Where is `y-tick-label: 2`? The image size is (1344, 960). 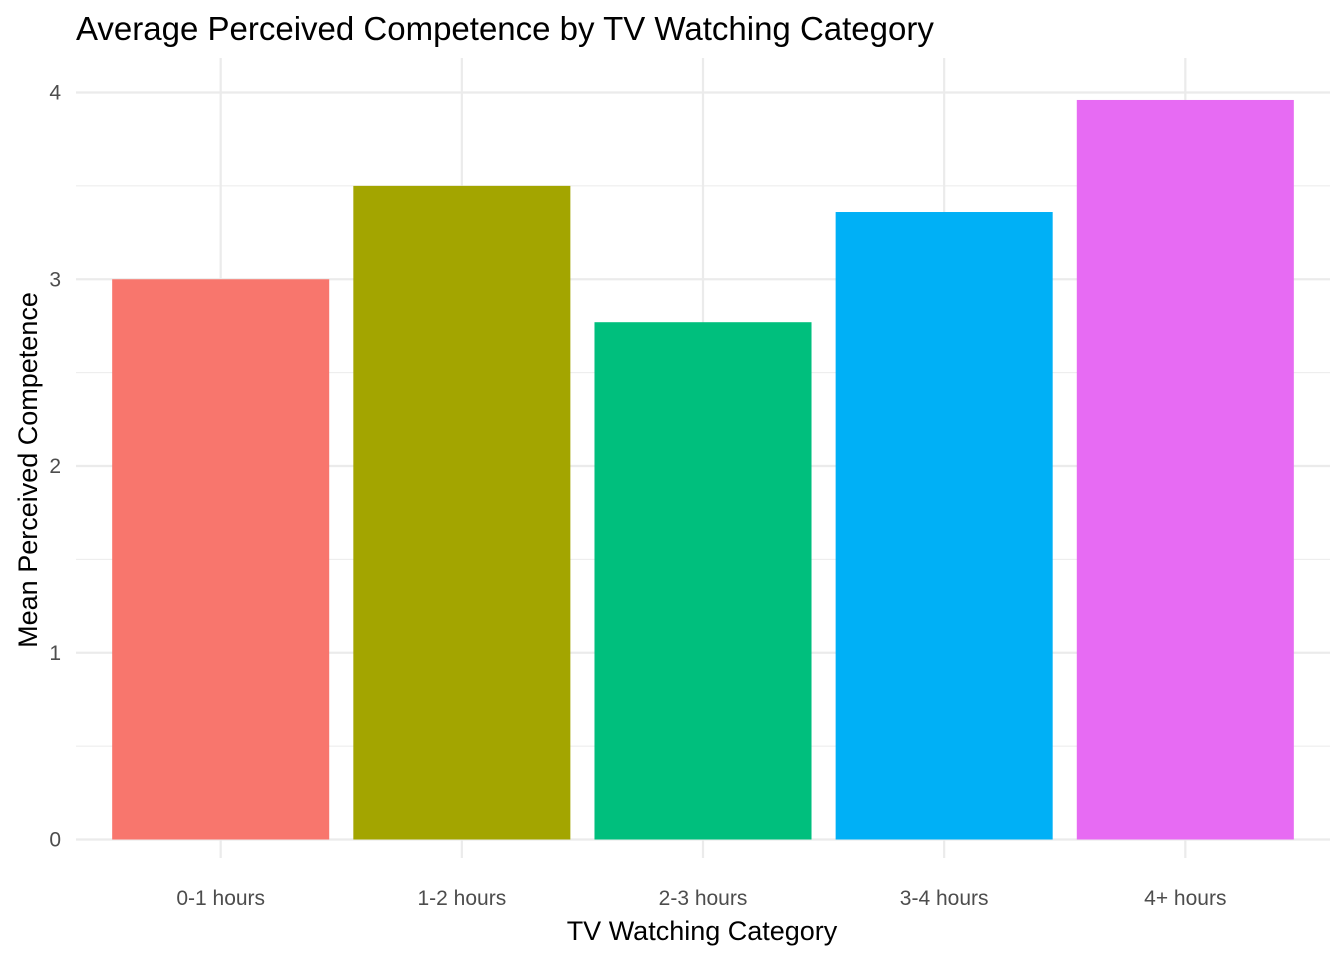
y-tick-label: 2 is located at coordinates (55, 466).